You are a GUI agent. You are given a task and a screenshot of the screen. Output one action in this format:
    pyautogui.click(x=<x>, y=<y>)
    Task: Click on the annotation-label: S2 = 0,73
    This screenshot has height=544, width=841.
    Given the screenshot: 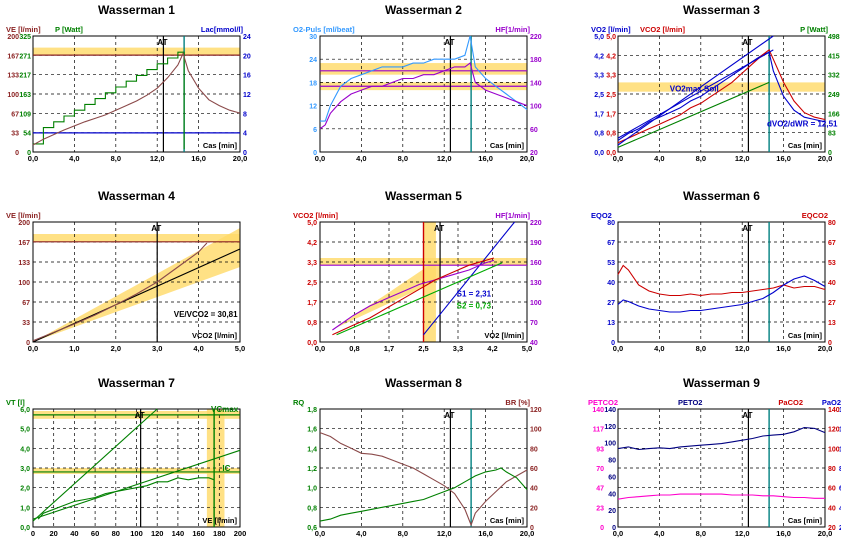 What is the action you would take?
    pyautogui.click(x=474, y=305)
    